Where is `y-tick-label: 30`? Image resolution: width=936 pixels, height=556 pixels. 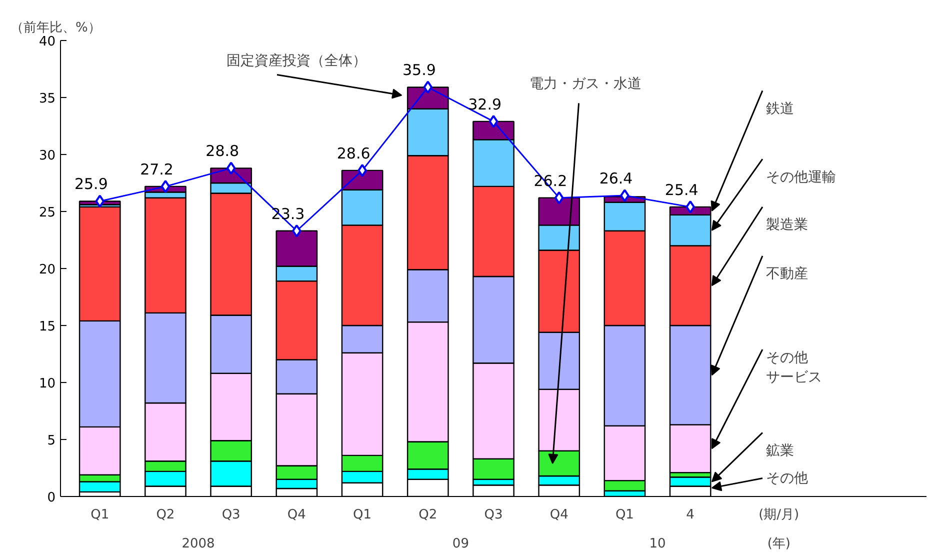
y-tick-label: 30 is located at coordinates (47, 156).